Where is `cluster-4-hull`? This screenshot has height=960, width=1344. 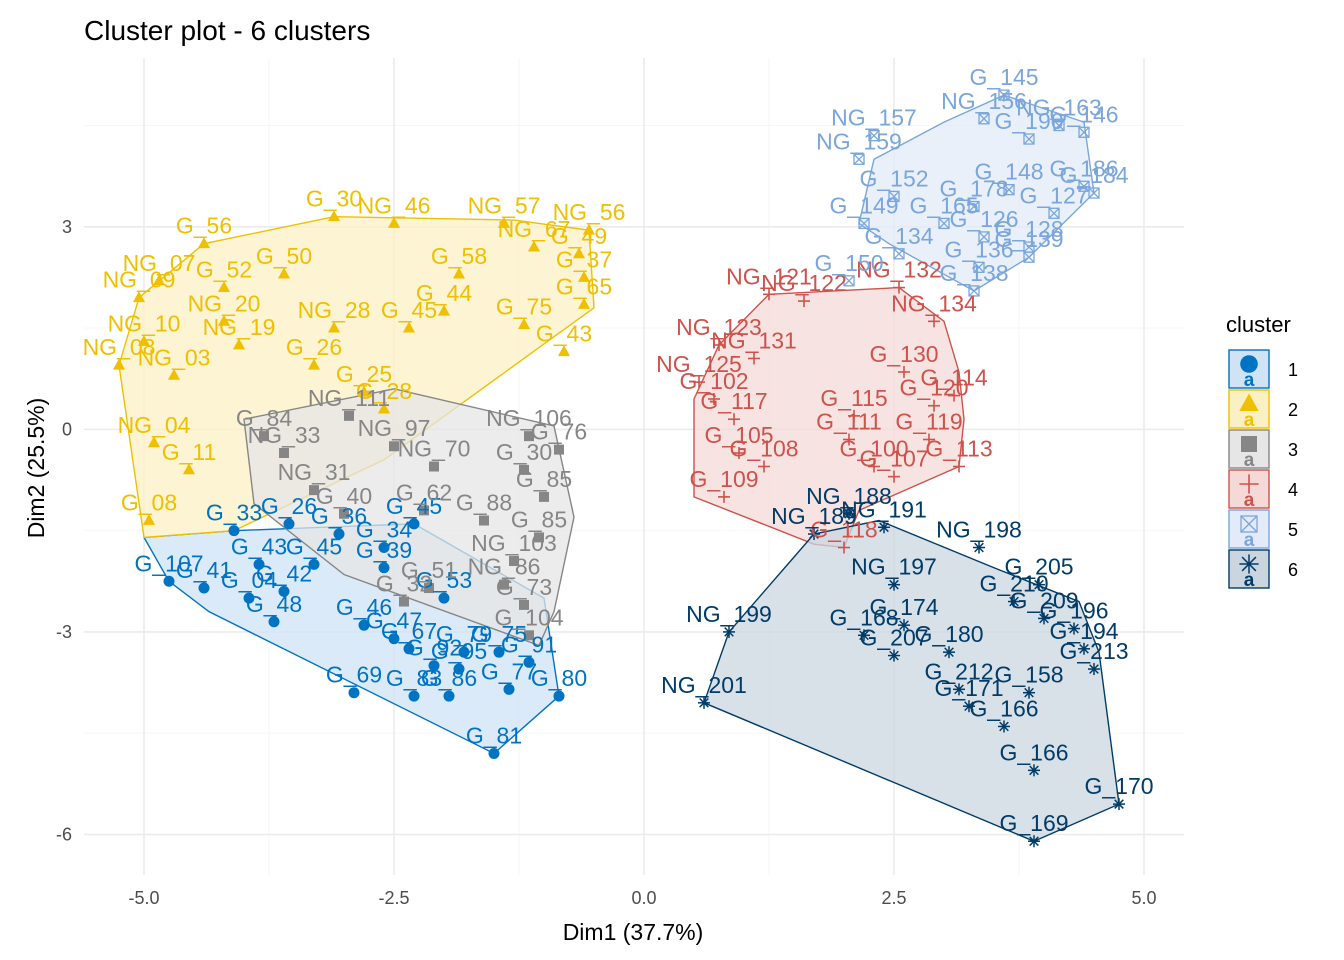
cluster-4-hull is located at coordinates (829, 417).